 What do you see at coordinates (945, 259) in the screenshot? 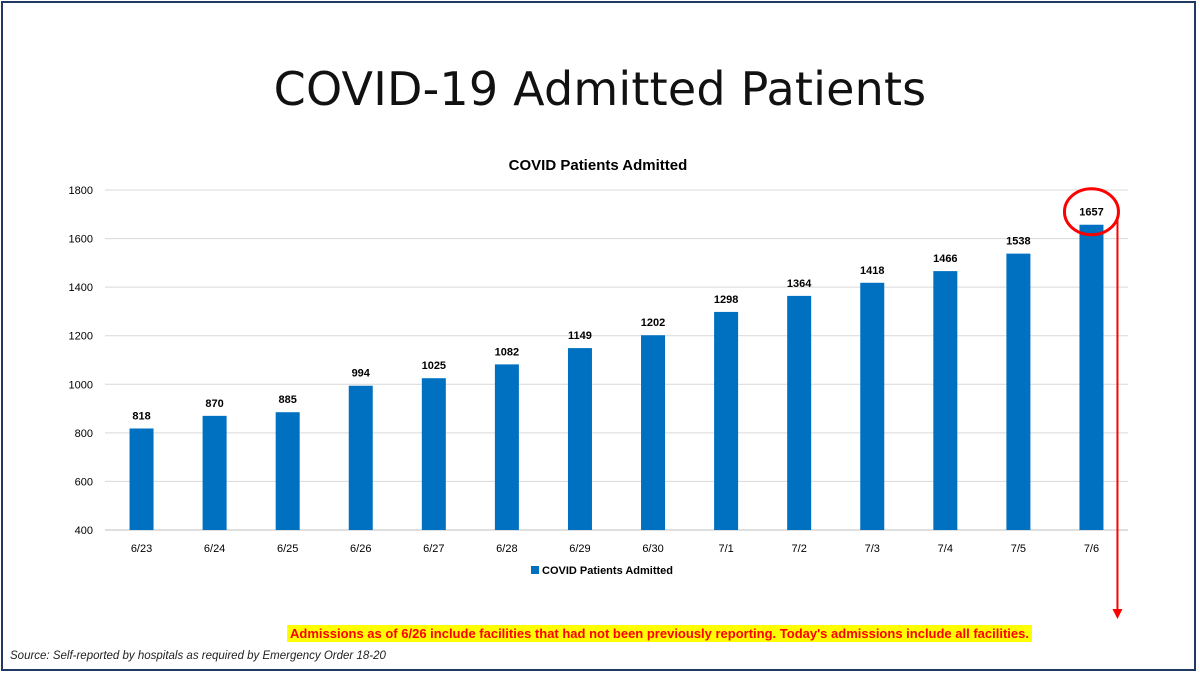
I see `data-label: 1466` at bounding box center [945, 259].